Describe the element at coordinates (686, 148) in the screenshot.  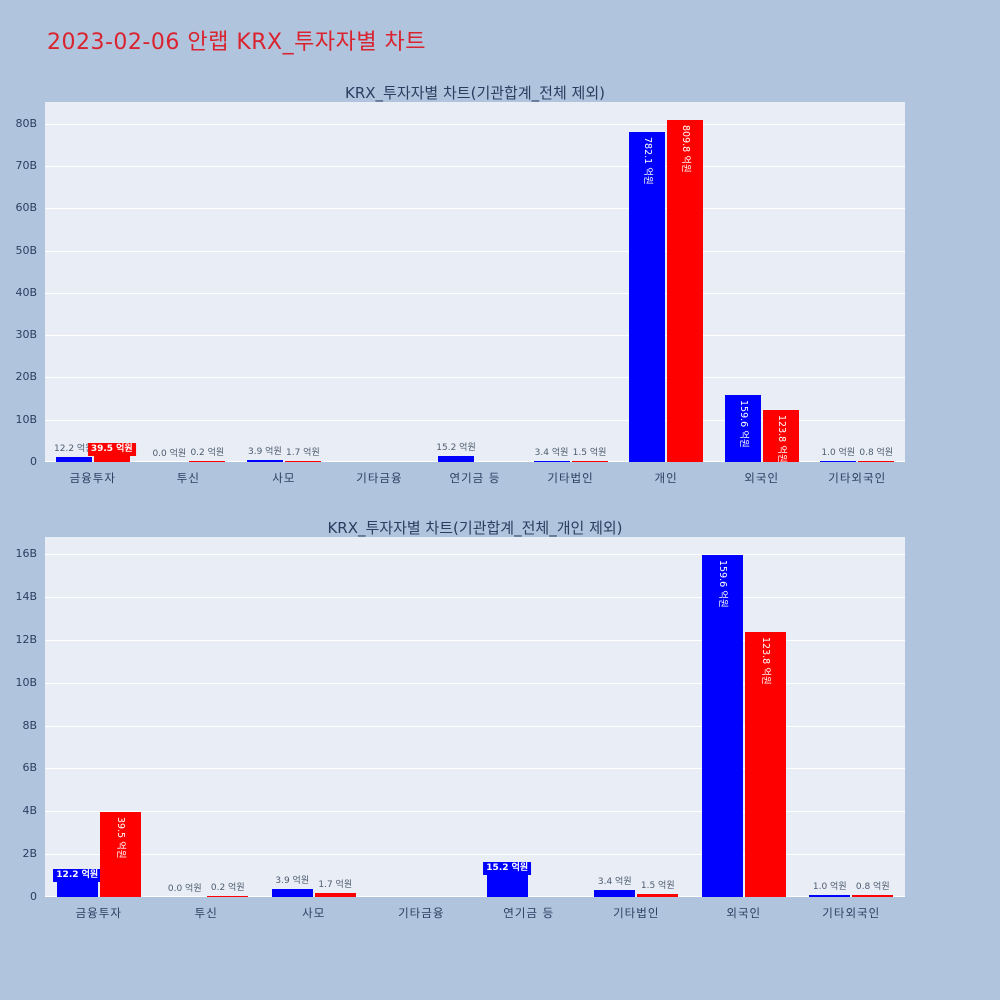
I see `bar-value-label: 809.8 억원` at that location.